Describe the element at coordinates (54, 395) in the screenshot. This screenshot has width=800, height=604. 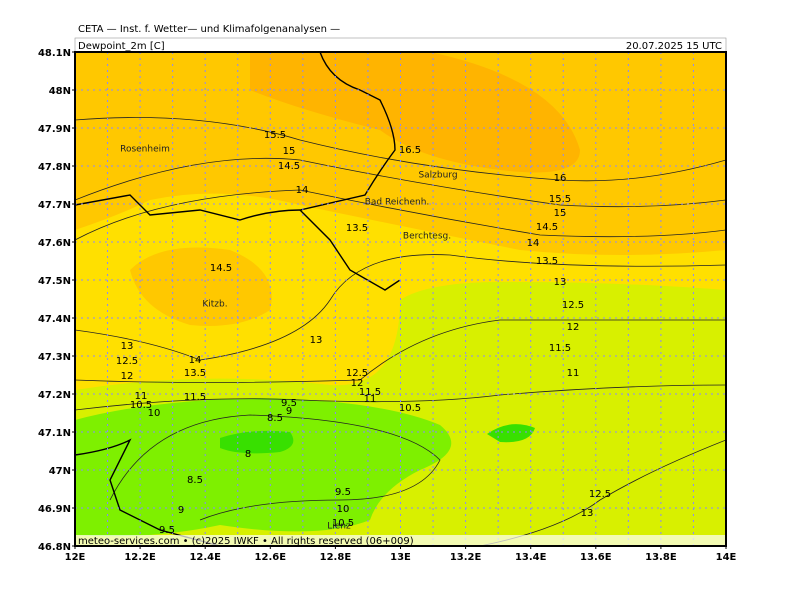
I see `lat-label: 47.2N` at that location.